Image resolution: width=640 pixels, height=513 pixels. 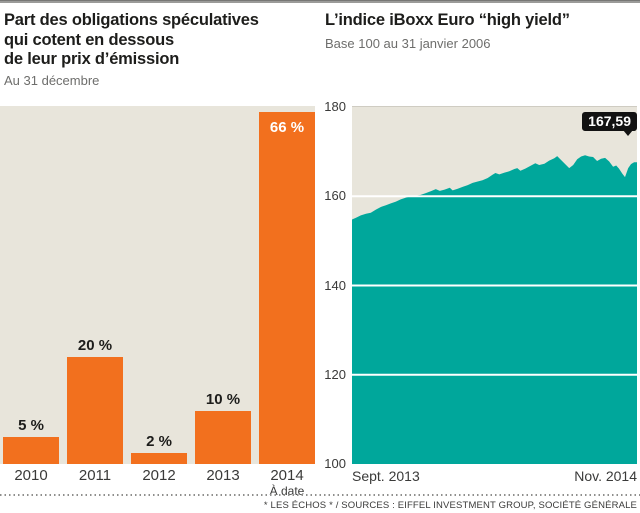 What do you see at coordinates (287, 475) in the screenshot?
I see `x-axis-label-2014: 2014` at bounding box center [287, 475].